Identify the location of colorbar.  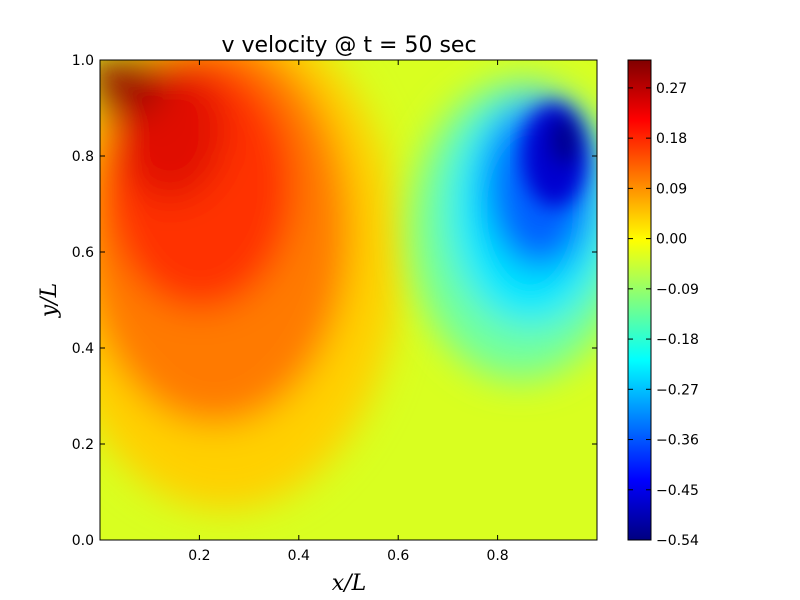
(639, 300).